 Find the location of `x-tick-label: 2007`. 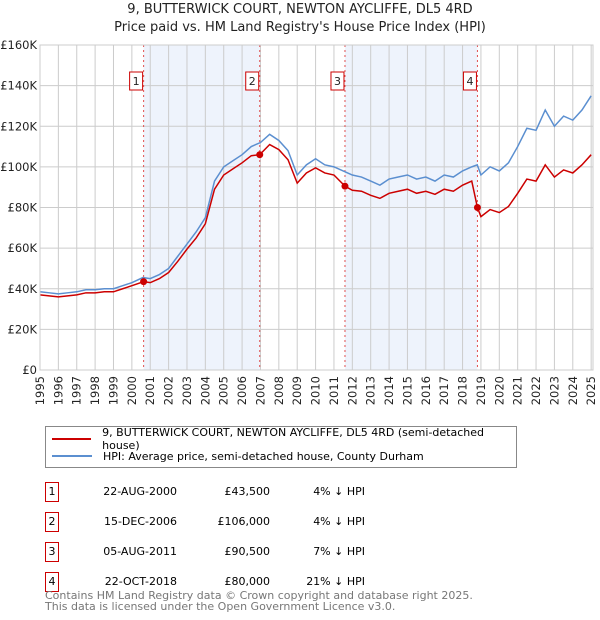

x-tick-label: 2007 is located at coordinates (260, 390).